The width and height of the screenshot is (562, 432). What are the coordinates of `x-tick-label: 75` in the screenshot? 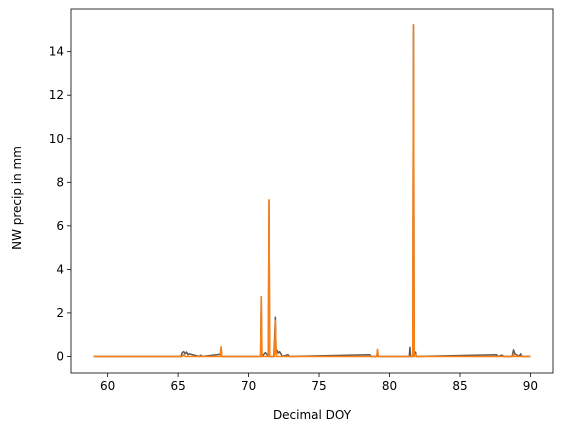 It's located at (318, 386).